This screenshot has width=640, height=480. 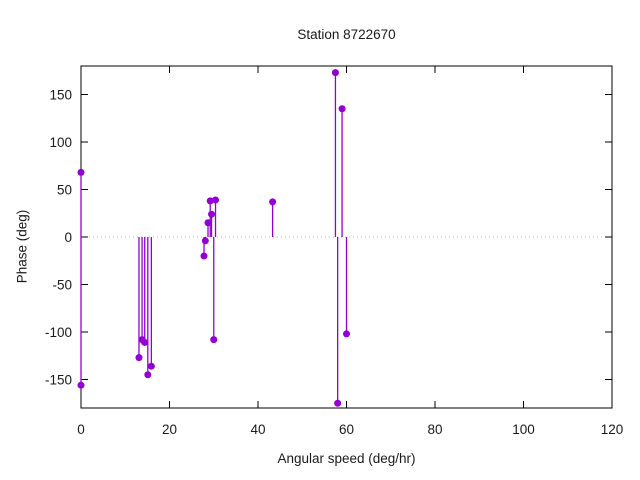 I want to click on y-tick-label: 50, so click(x=64, y=190).